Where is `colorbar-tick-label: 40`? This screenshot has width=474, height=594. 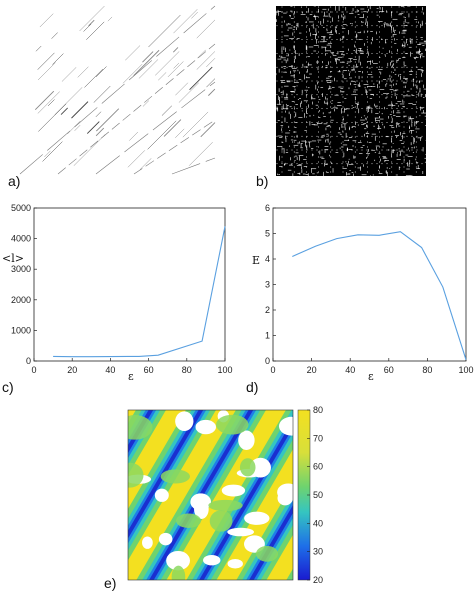 colorbar-tick-label: 40 is located at coordinates (318, 523).